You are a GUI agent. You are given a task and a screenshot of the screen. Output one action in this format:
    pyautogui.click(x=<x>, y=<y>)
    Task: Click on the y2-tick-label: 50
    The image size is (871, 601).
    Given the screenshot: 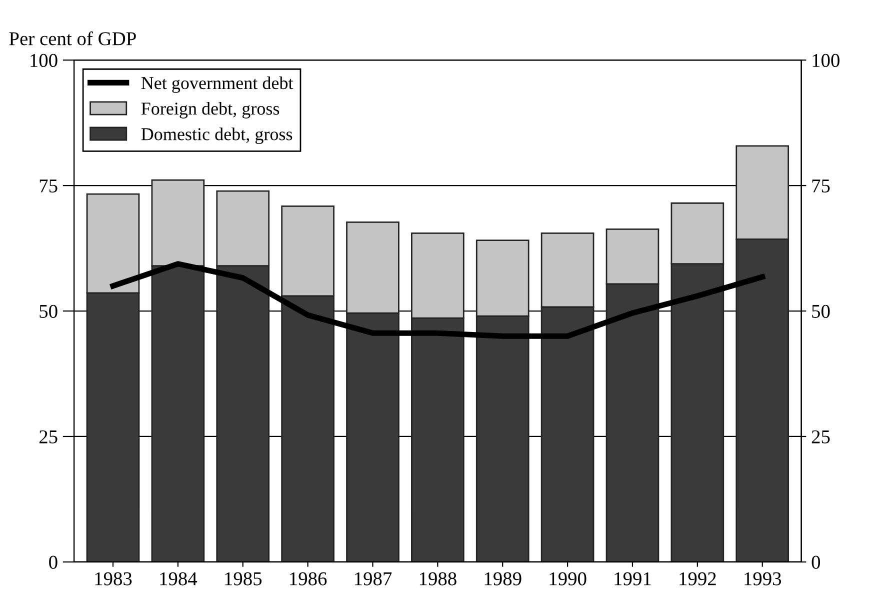 What is the action you would take?
    pyautogui.click(x=821, y=311)
    